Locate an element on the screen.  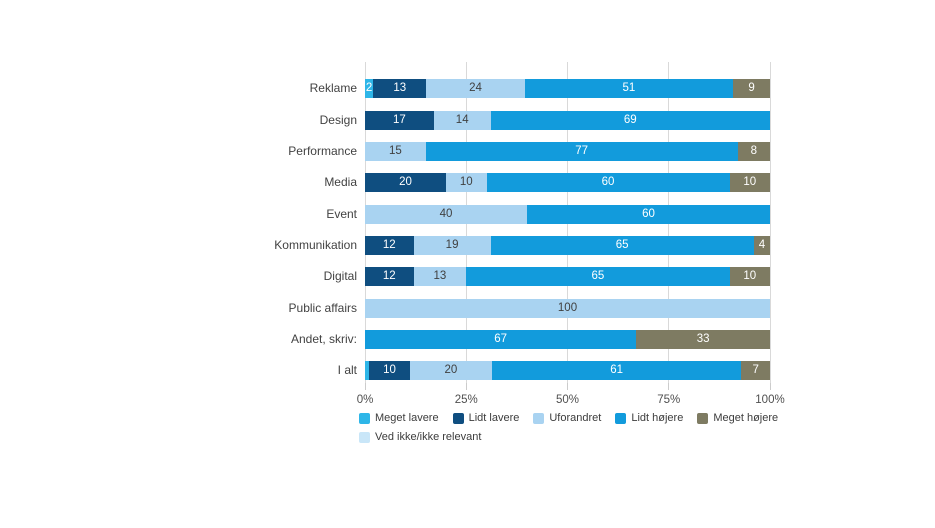
legend-label: Lidt lavere is located at coordinates (494, 418).